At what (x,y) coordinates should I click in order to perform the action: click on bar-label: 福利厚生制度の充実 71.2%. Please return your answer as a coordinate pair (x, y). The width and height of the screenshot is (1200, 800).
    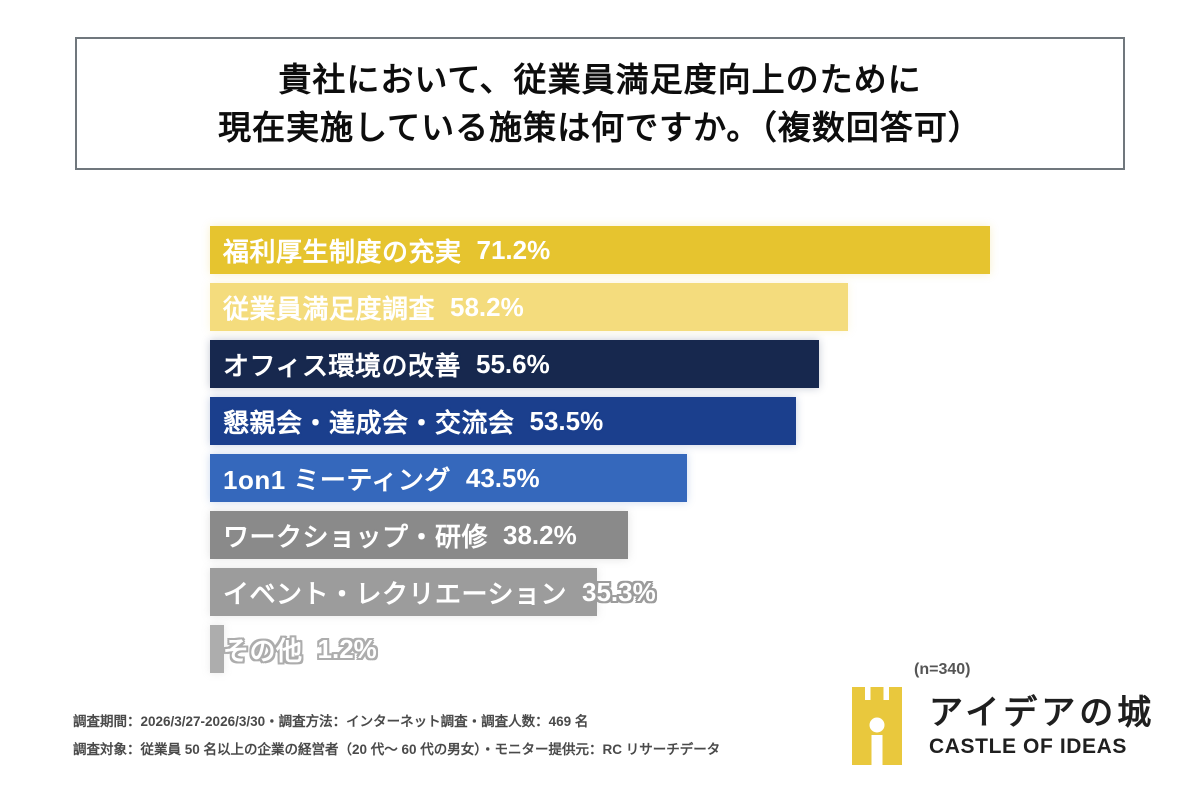
    Looking at the image, I should click on (386, 250).